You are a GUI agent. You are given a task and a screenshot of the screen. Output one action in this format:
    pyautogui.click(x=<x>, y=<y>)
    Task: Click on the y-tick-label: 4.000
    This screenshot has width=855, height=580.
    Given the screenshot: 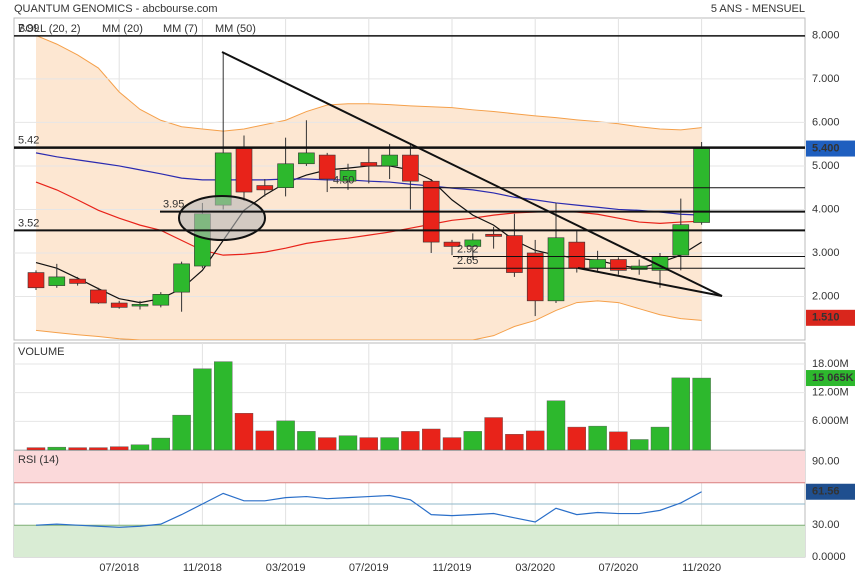 What is the action you would take?
    pyautogui.click(x=826, y=209)
    